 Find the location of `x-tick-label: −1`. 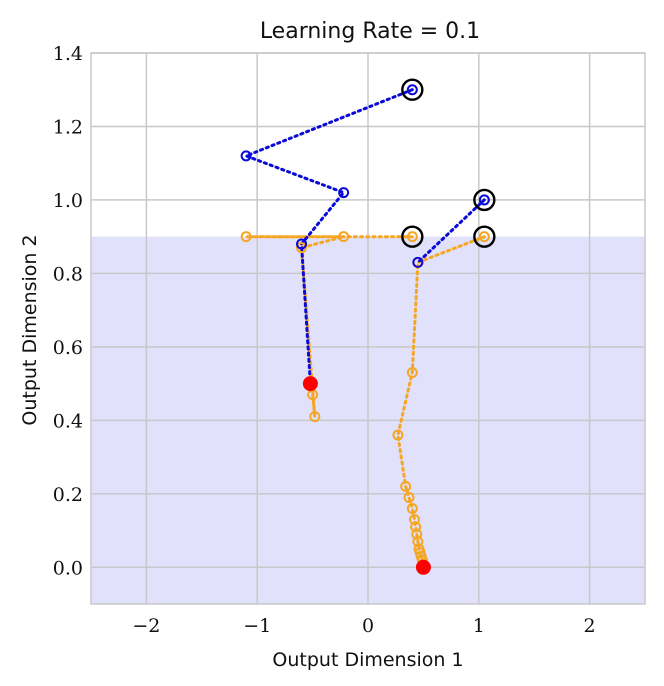

x-tick-label: −1 is located at coordinates (257, 626).